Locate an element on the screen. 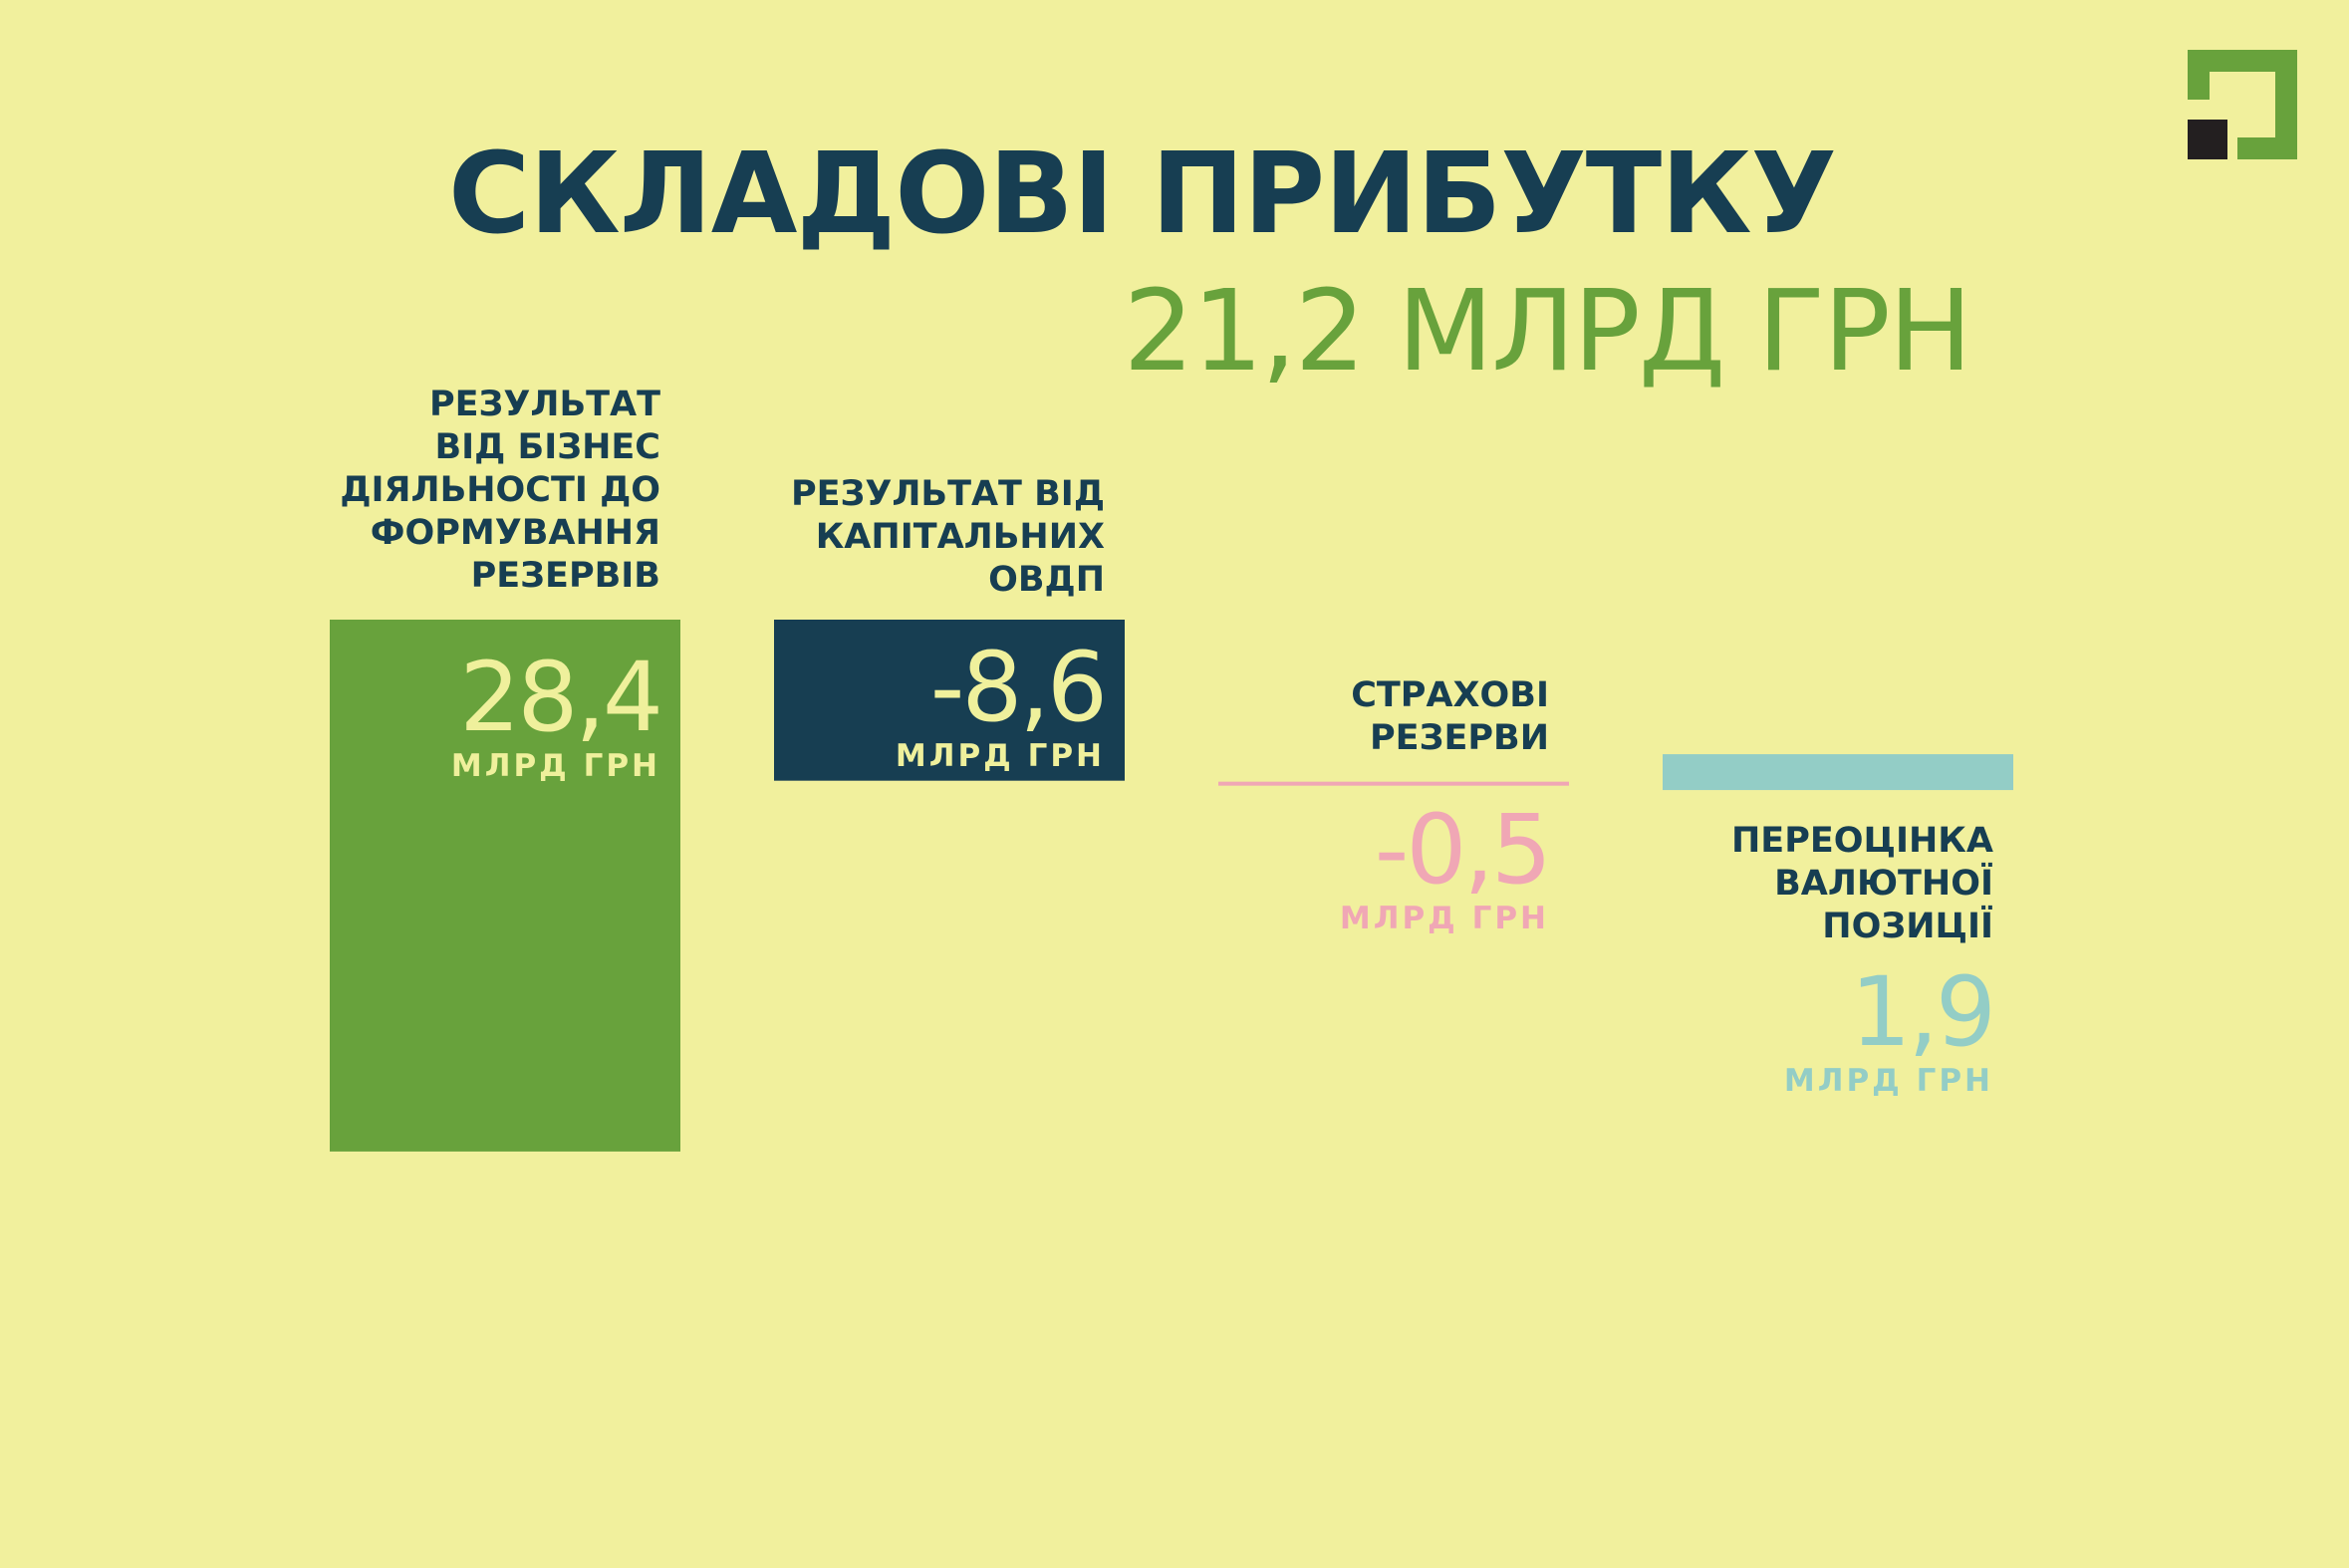 This screenshot has width=2349, height=1568. value-label-1: 28,4 МЛРД ГРН is located at coordinates (557, 713).